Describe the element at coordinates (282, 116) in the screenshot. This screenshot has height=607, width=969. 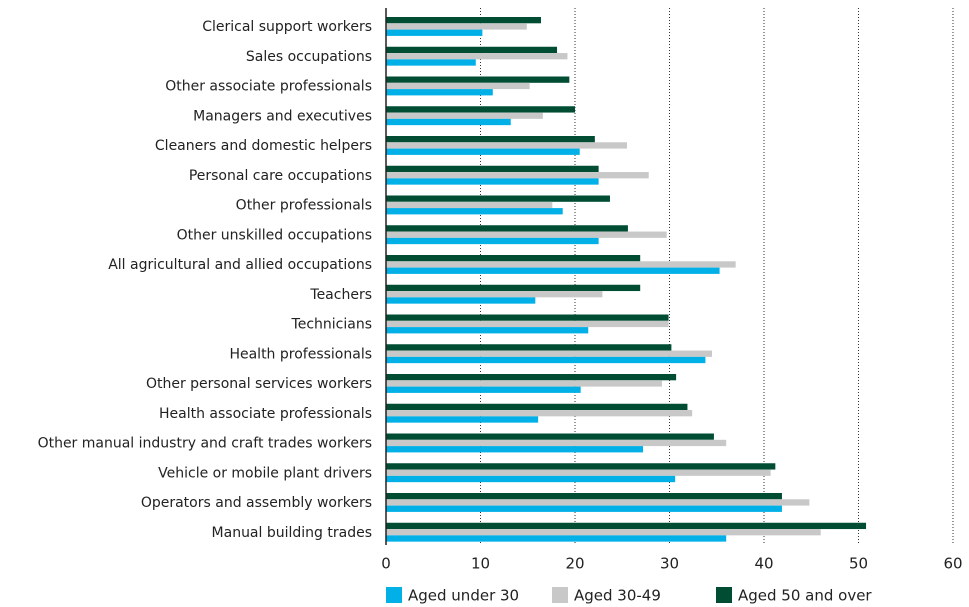
I see `y-tick-label: Managers and executives` at that location.